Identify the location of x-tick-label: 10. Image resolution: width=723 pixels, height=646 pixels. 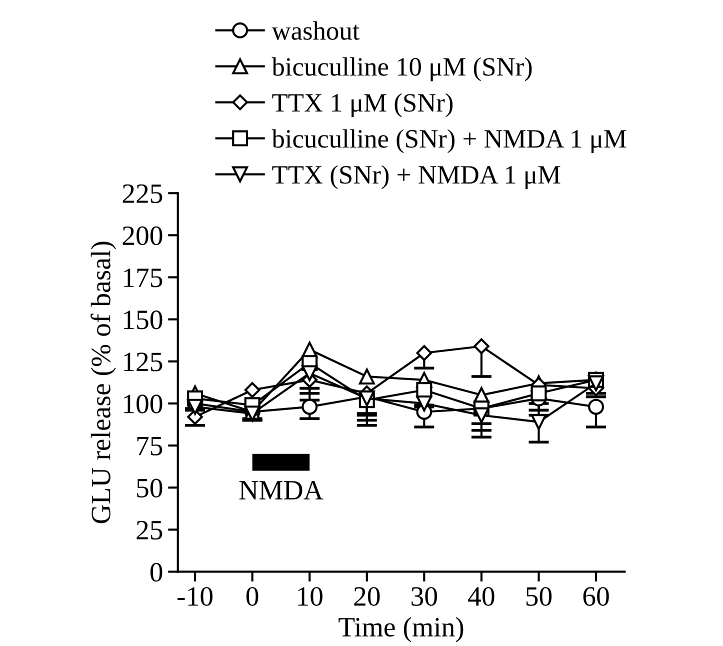
(310, 596).